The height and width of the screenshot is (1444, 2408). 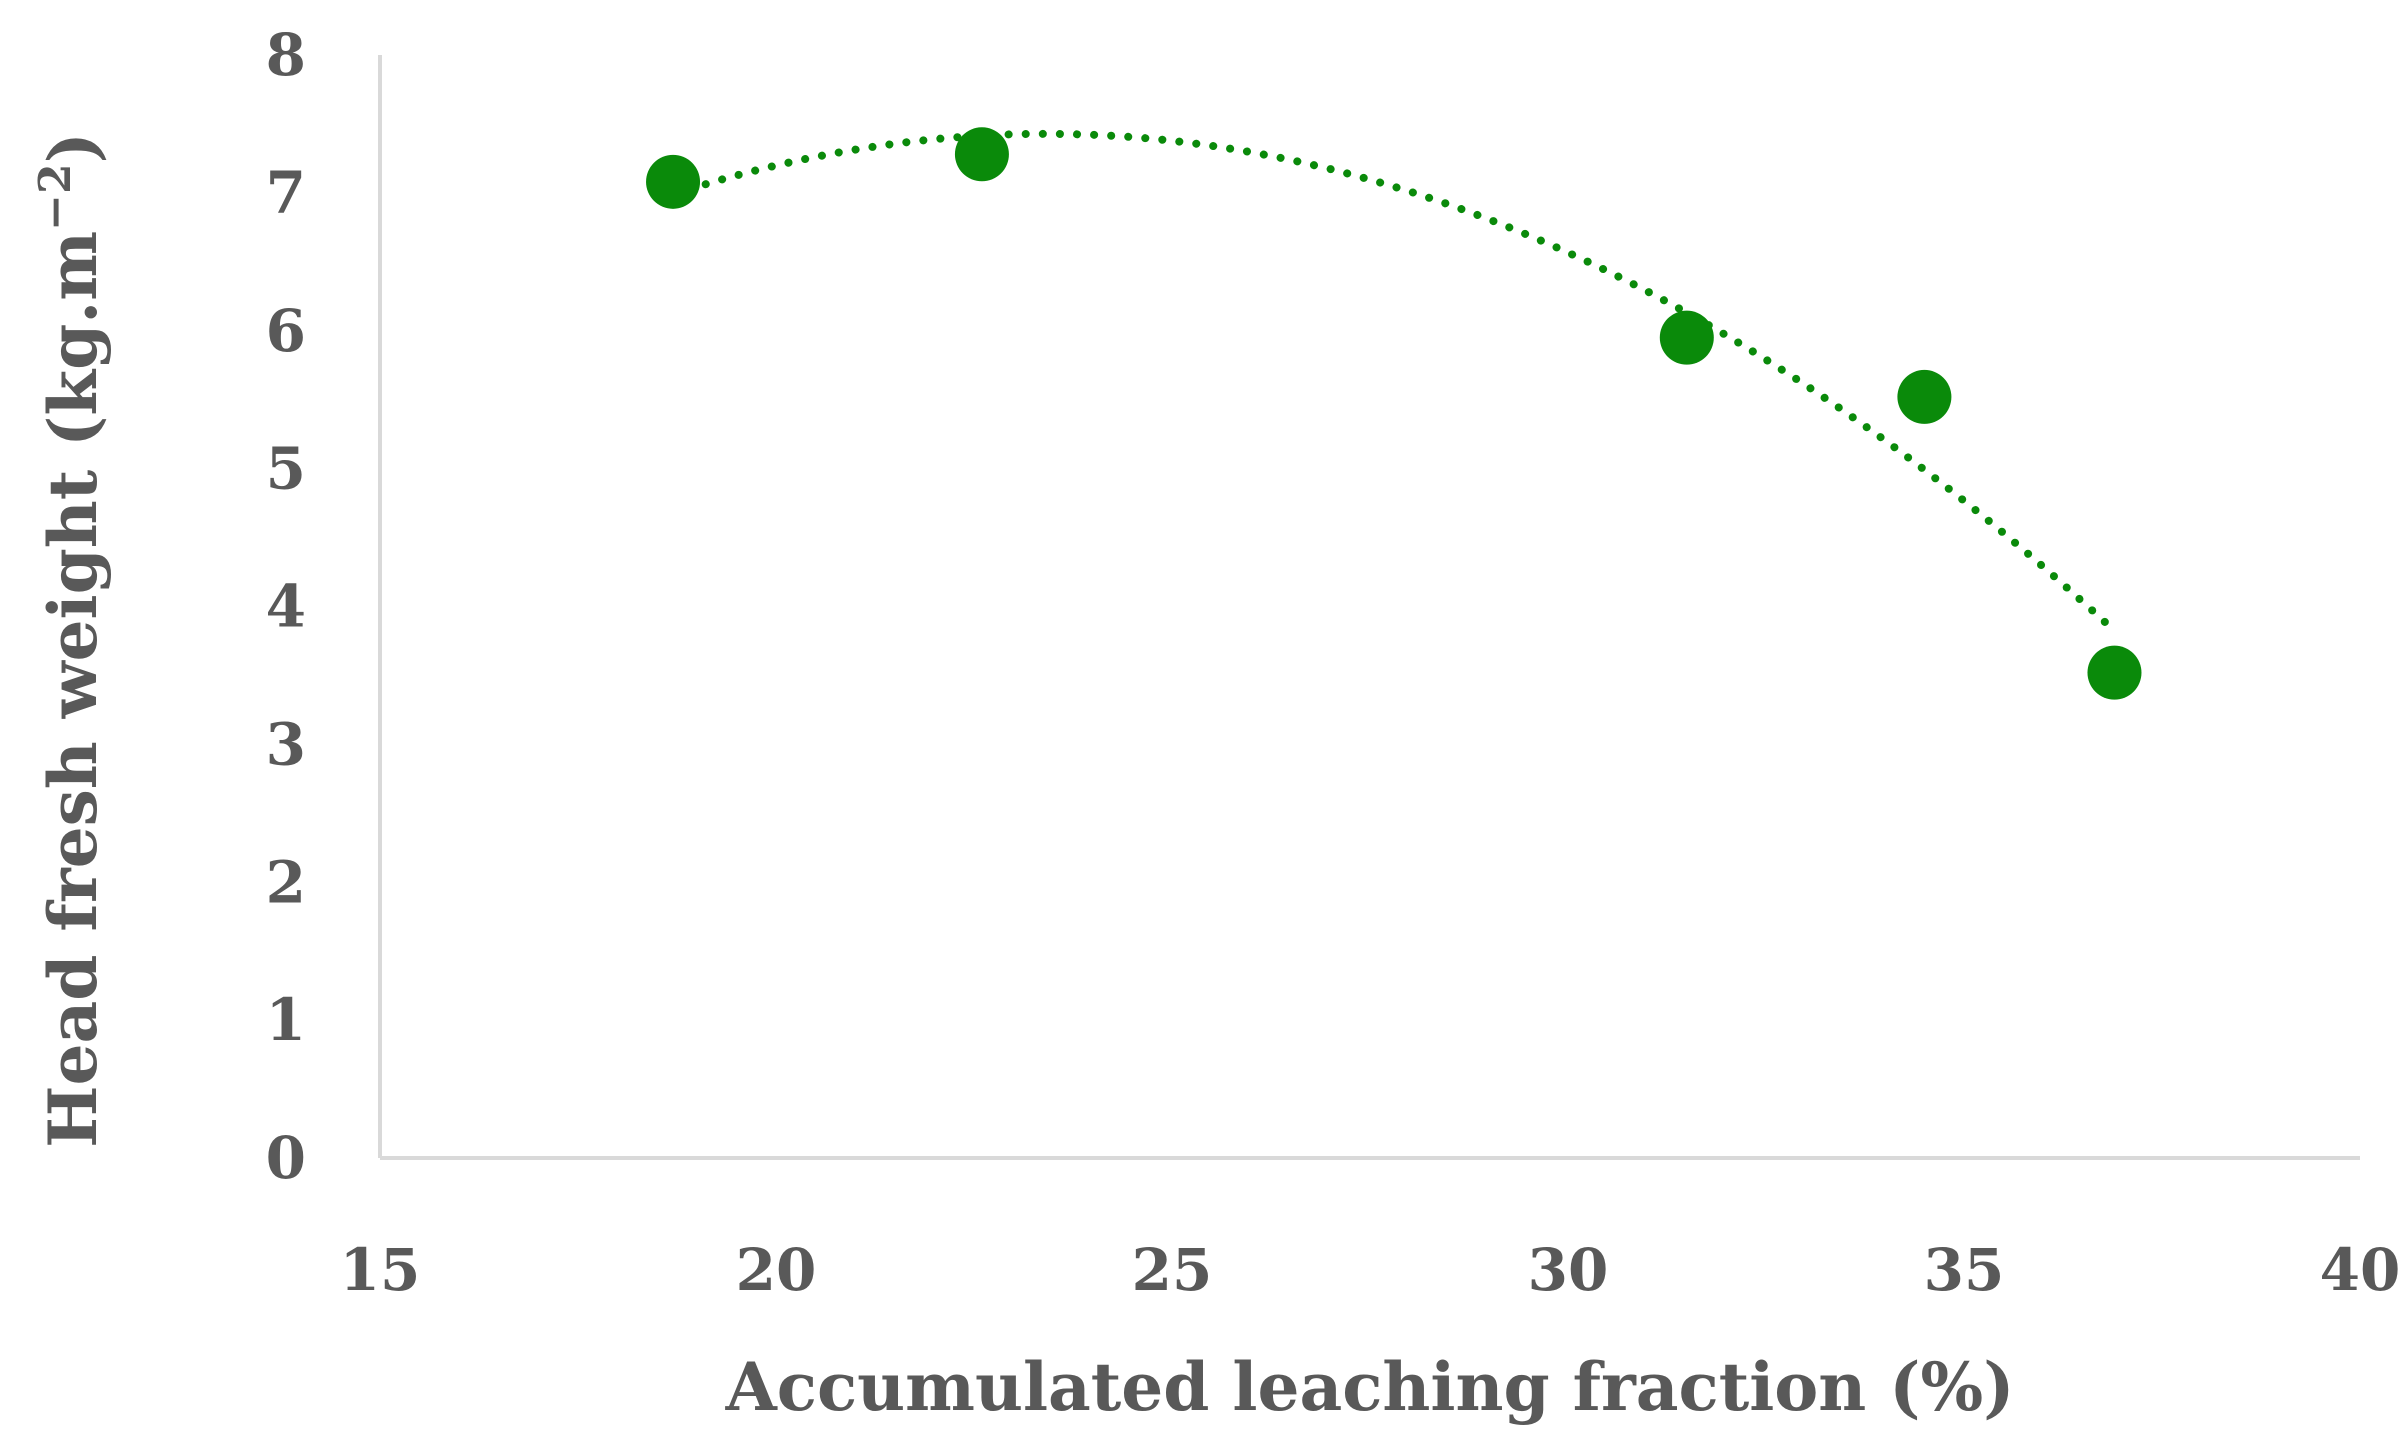 I want to click on y-tick-label: 6, so click(x=286, y=331).